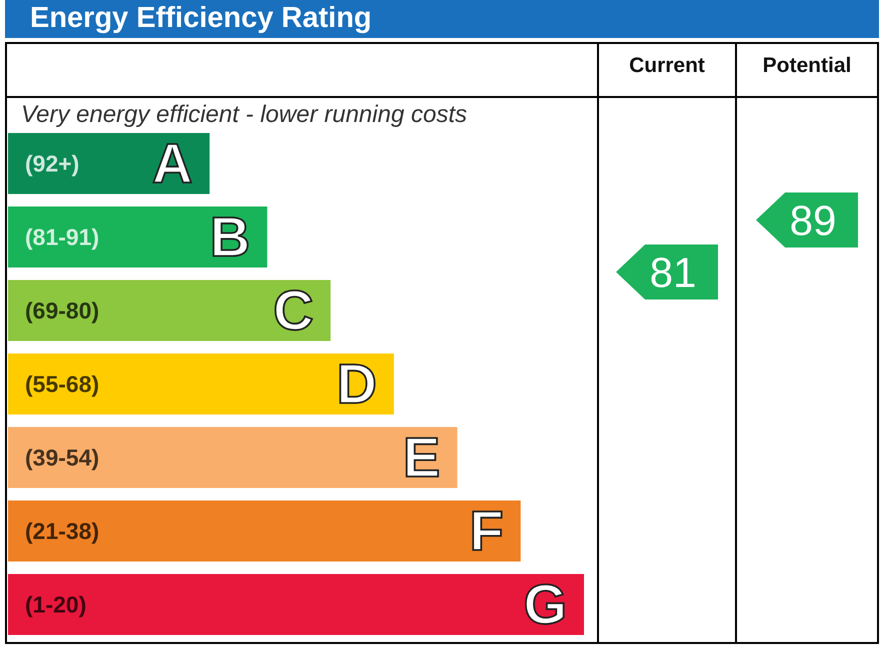  What do you see at coordinates (545, 604) in the screenshot?
I see `y-tick-label: G` at bounding box center [545, 604].